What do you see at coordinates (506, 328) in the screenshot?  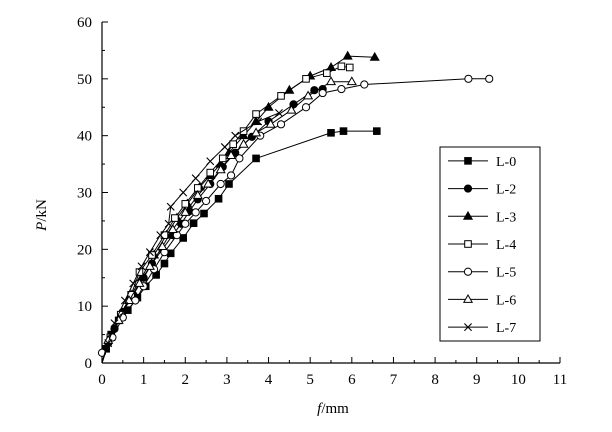 I see `legend-label: L-7` at bounding box center [506, 328].